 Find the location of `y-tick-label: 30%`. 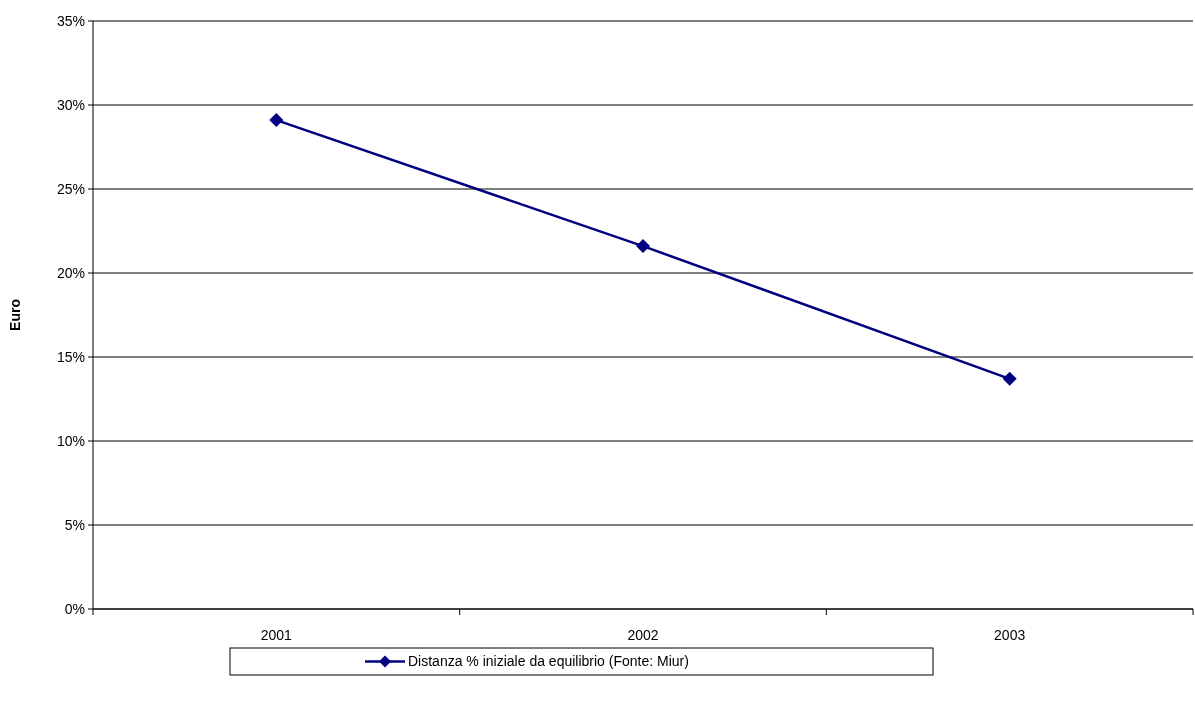

y-tick-label: 30% is located at coordinates (70, 104).